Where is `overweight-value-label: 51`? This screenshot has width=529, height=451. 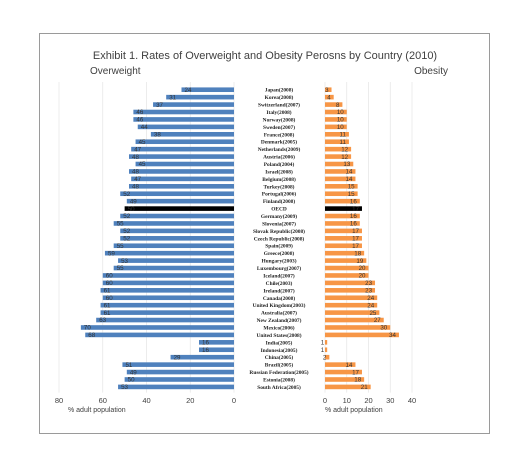
overweight-value-label: 51 is located at coordinates (128, 365).